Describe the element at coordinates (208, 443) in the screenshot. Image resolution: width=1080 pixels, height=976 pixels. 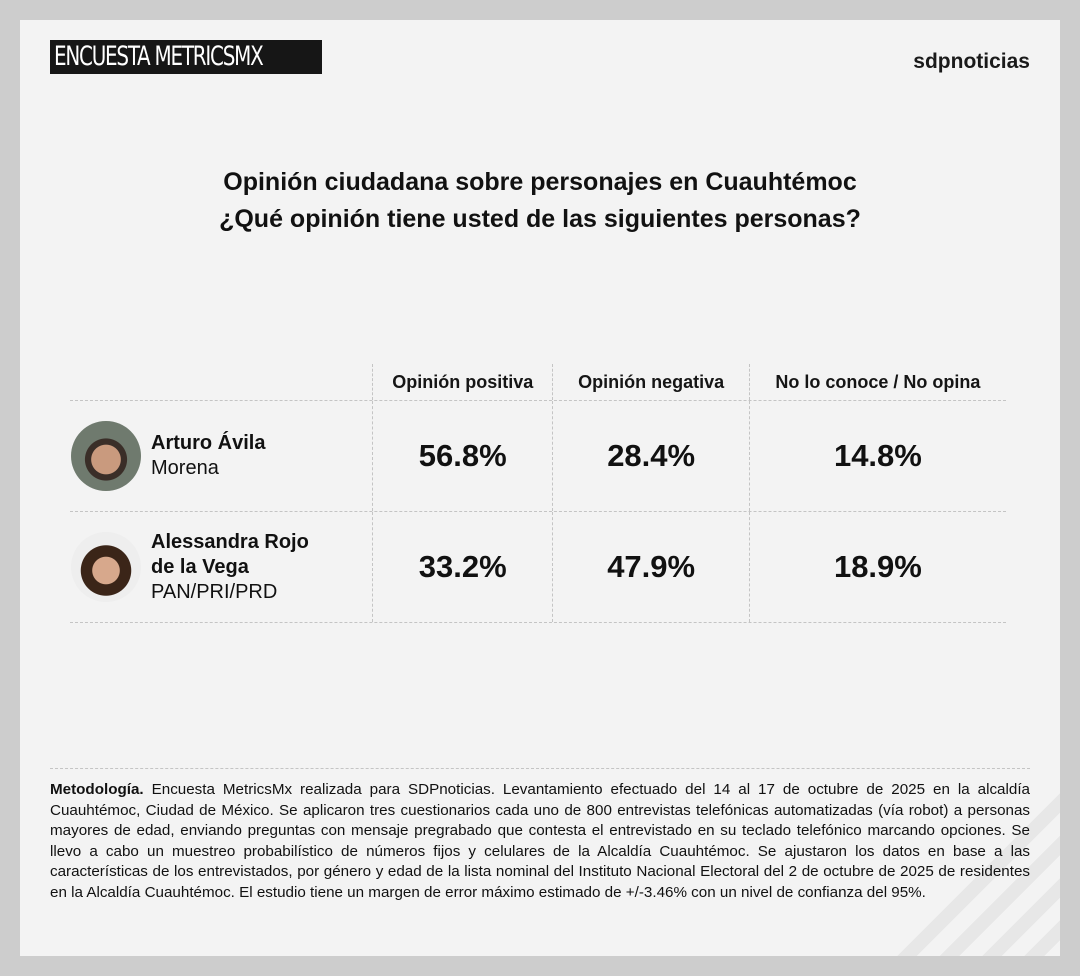
I see `person-name: Arturo Ávila` at that location.